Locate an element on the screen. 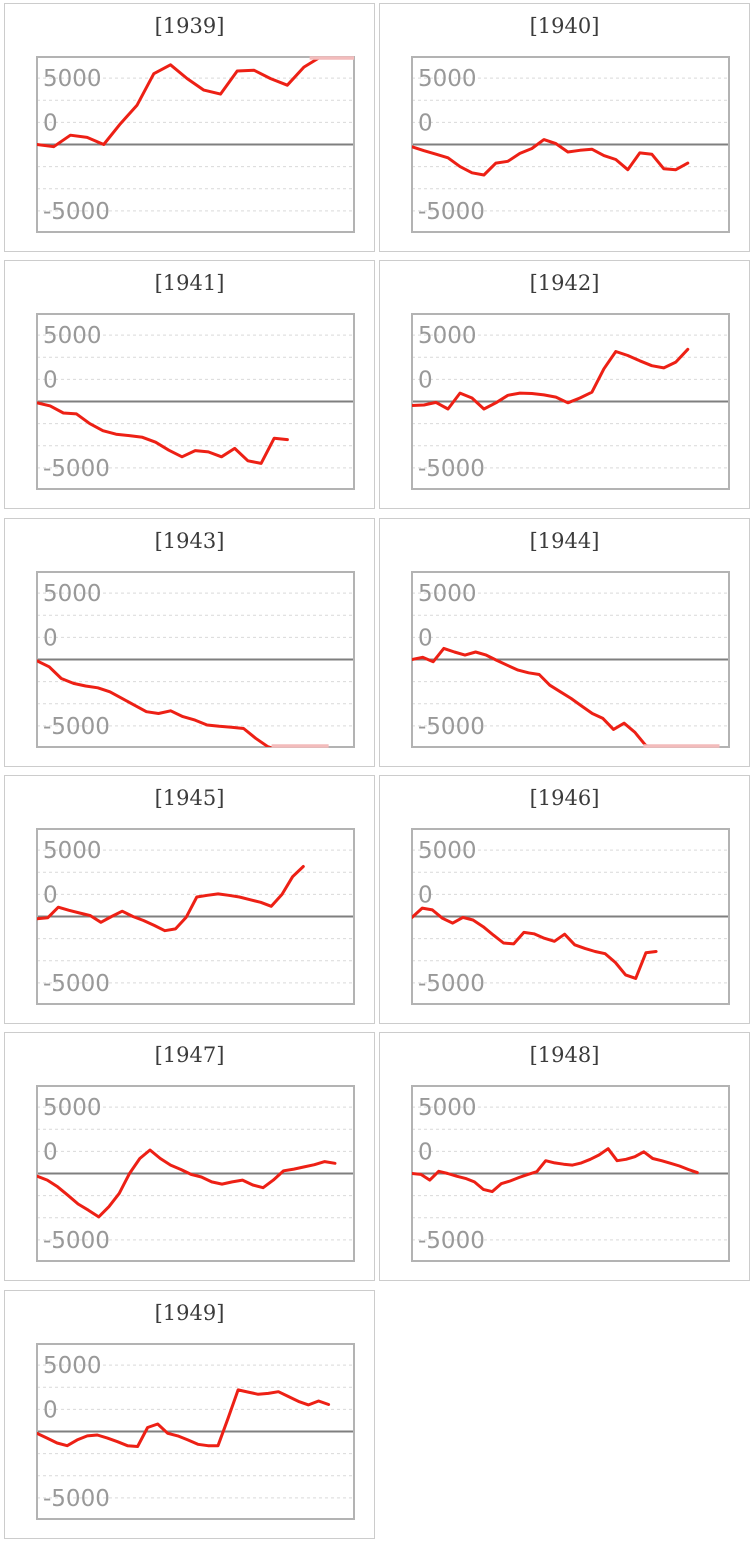  chart-title: [1949] is located at coordinates (189, 1312).